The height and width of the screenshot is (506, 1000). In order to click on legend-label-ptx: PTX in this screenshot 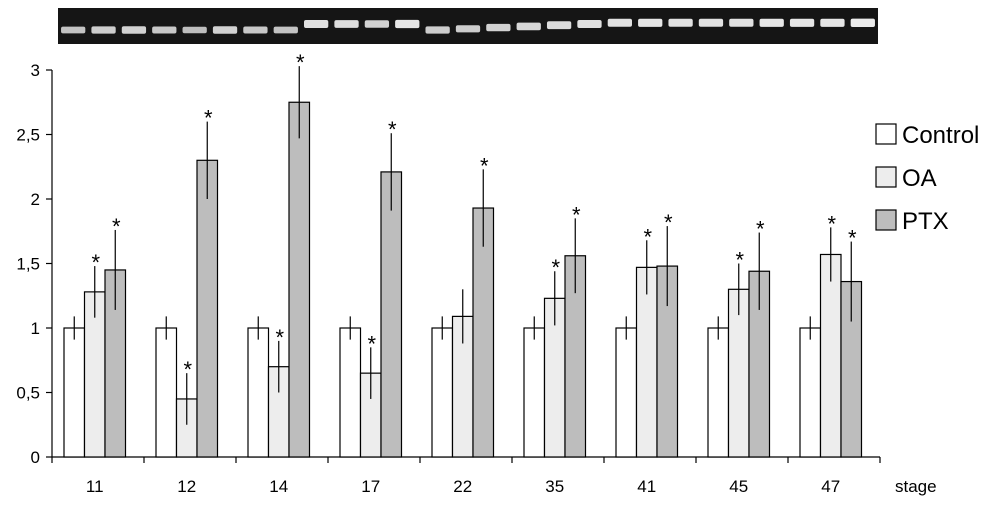, I will do `click(925, 221)`.